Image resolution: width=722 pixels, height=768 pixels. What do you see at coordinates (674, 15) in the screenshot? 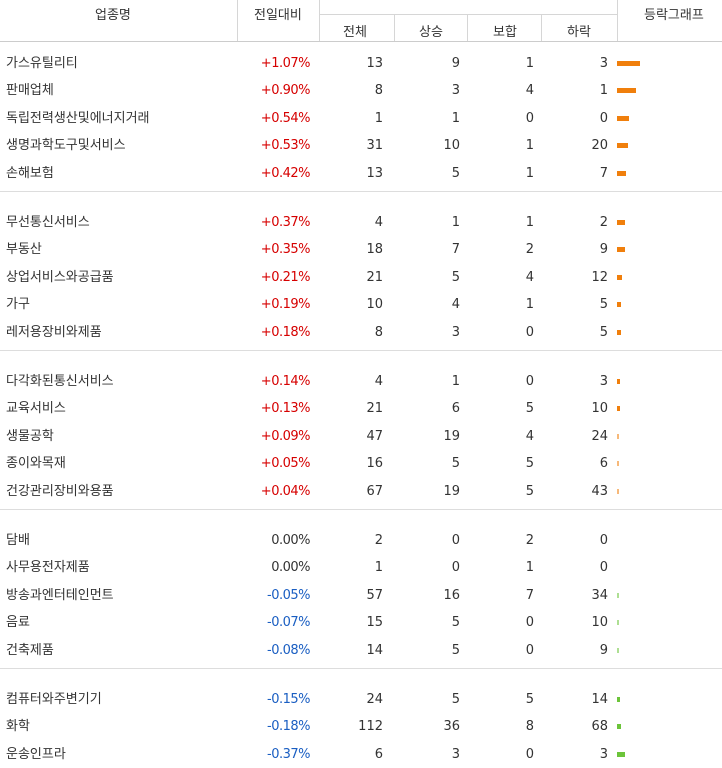
I see `header-graph: 등락그래프` at bounding box center [674, 15].